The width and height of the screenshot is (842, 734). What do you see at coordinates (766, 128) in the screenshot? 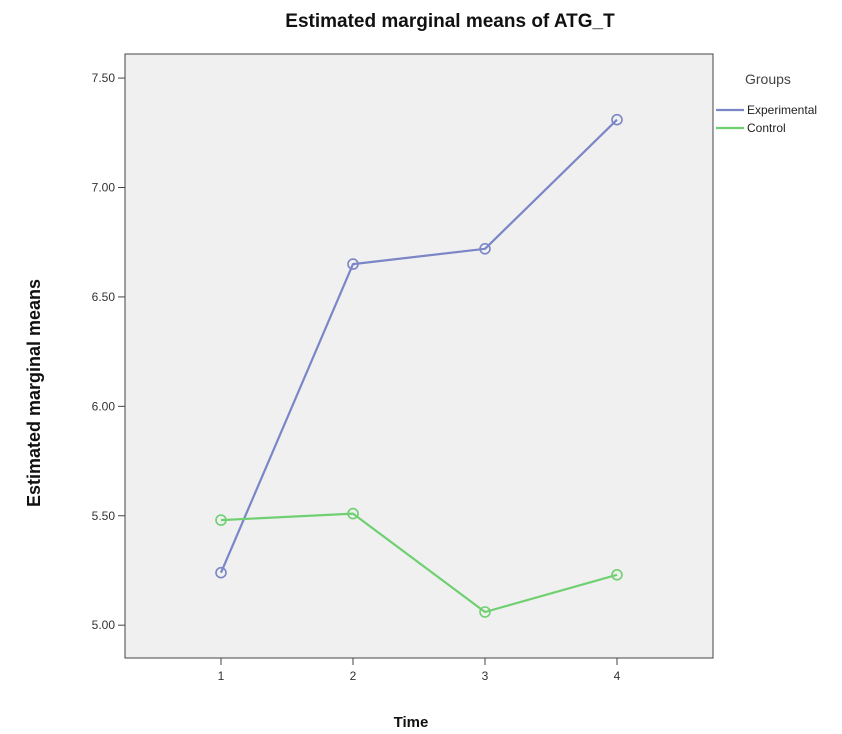
I see `legend-label-control: Control` at bounding box center [766, 128].